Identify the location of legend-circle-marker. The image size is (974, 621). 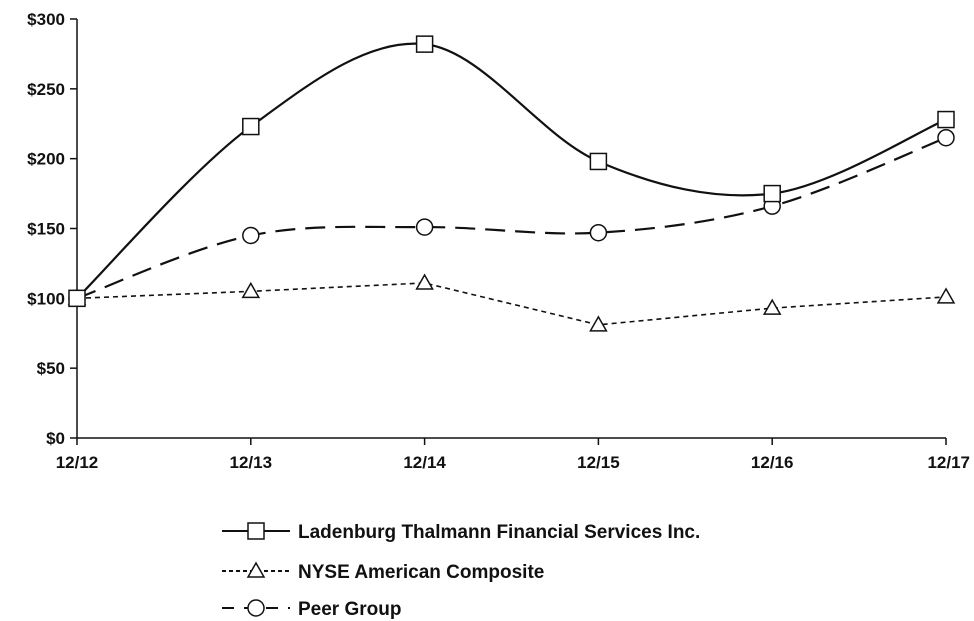
(256, 608).